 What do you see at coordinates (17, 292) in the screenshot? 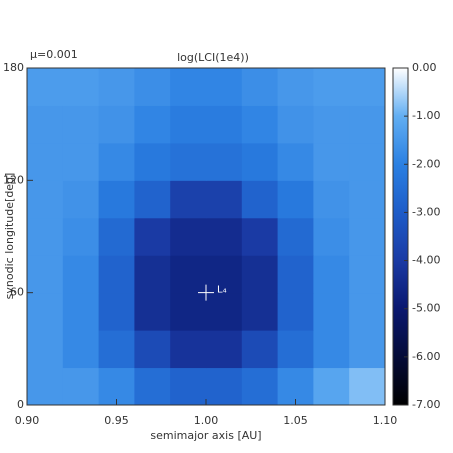
I see `y-tick-label: 60` at bounding box center [17, 292].